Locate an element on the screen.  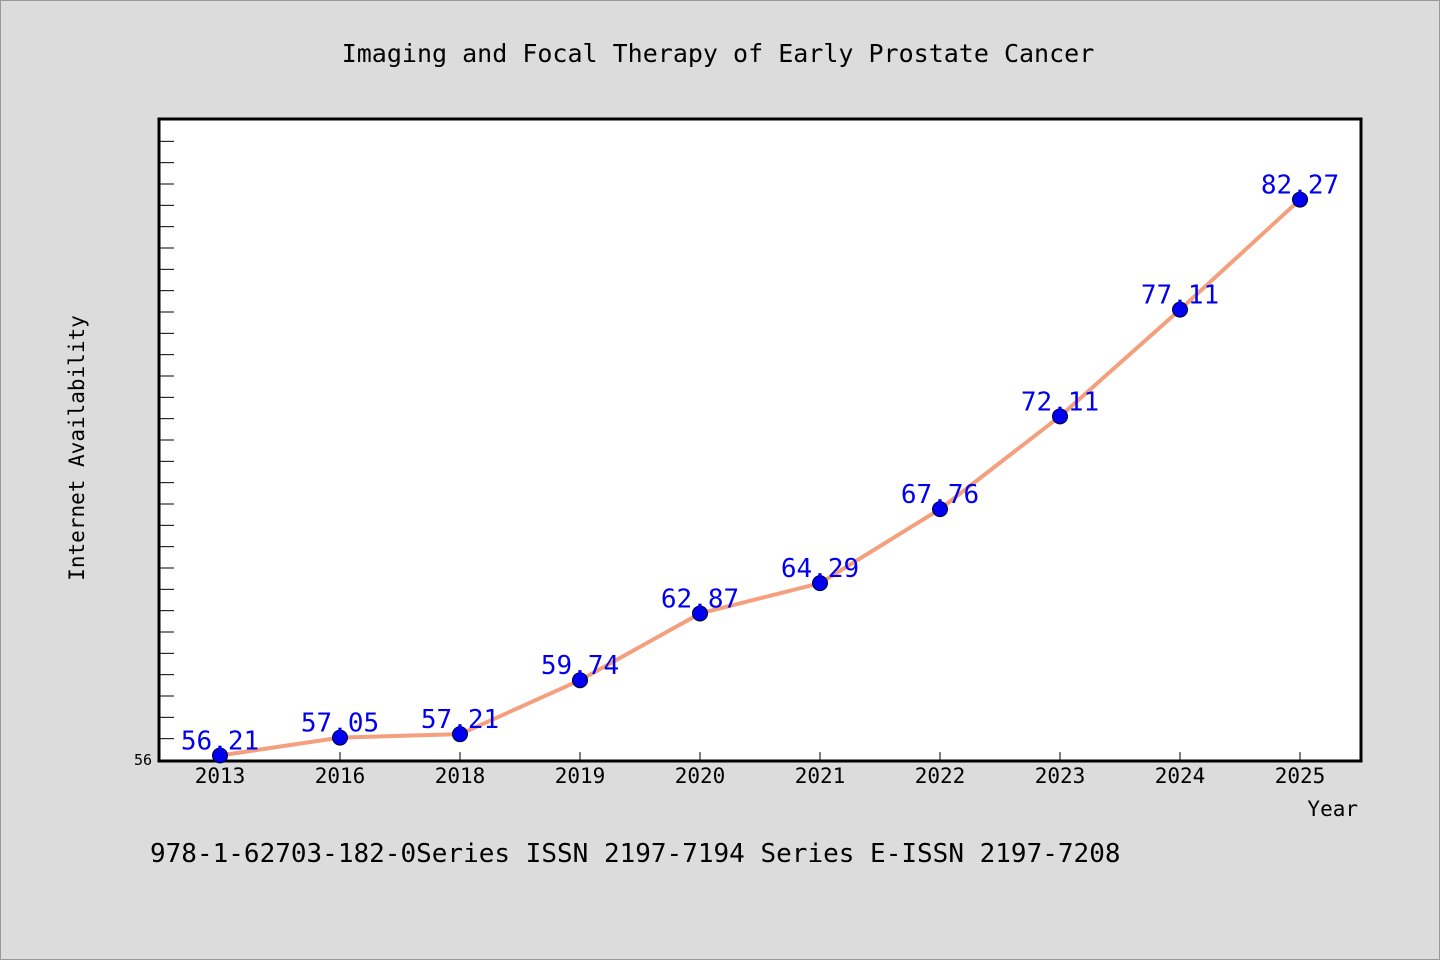
data-label: 82.27 is located at coordinates (1300, 186).